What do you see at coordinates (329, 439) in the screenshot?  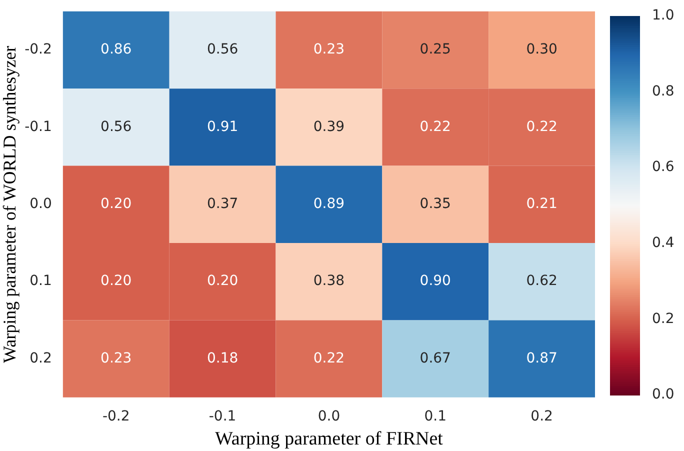 I see `x-axis-title: Warping parameter of FIRNet` at bounding box center [329, 439].